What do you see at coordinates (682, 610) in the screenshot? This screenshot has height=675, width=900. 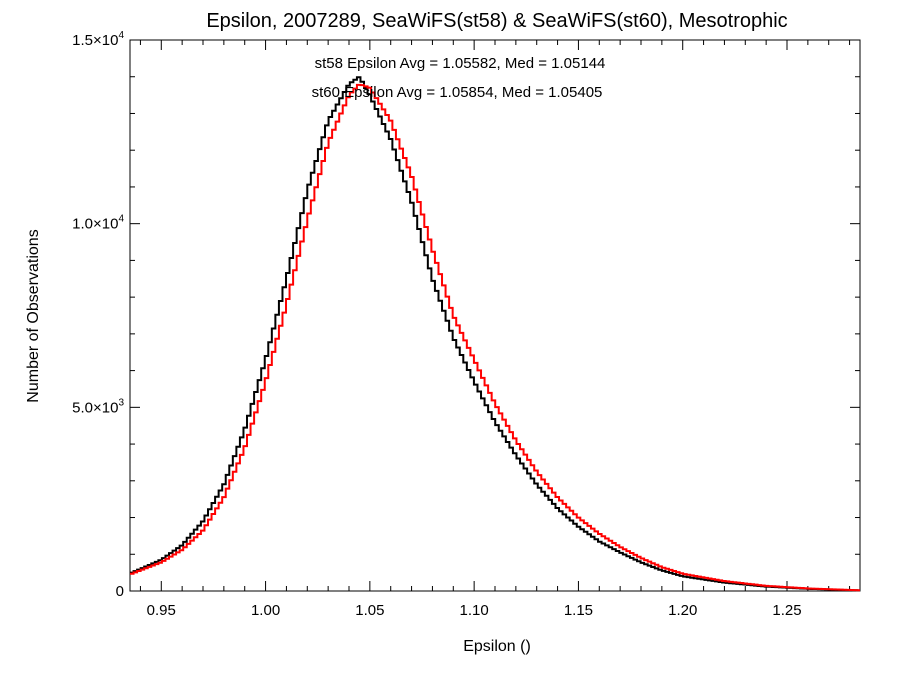 I see `x-tick-label: 1.20` at bounding box center [682, 610].